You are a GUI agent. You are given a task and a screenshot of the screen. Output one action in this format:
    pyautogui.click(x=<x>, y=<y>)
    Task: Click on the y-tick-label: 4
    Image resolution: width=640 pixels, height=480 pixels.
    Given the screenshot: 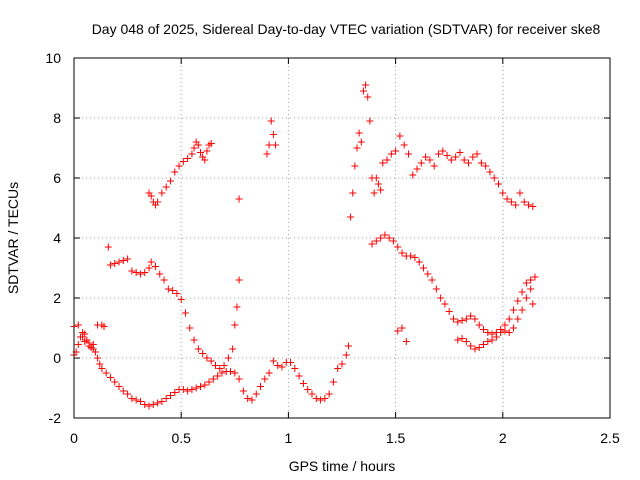 What is the action you would take?
    pyautogui.click(x=57, y=238)
    